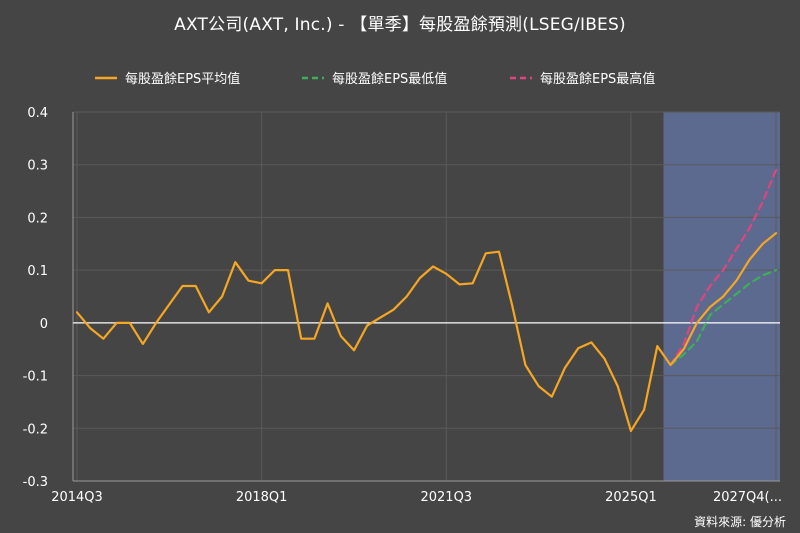 Image resolution: width=800 pixels, height=533 pixels. Describe the element at coordinates (35, 482) in the screenshot. I see `y-tick-label: -0.3` at that location.